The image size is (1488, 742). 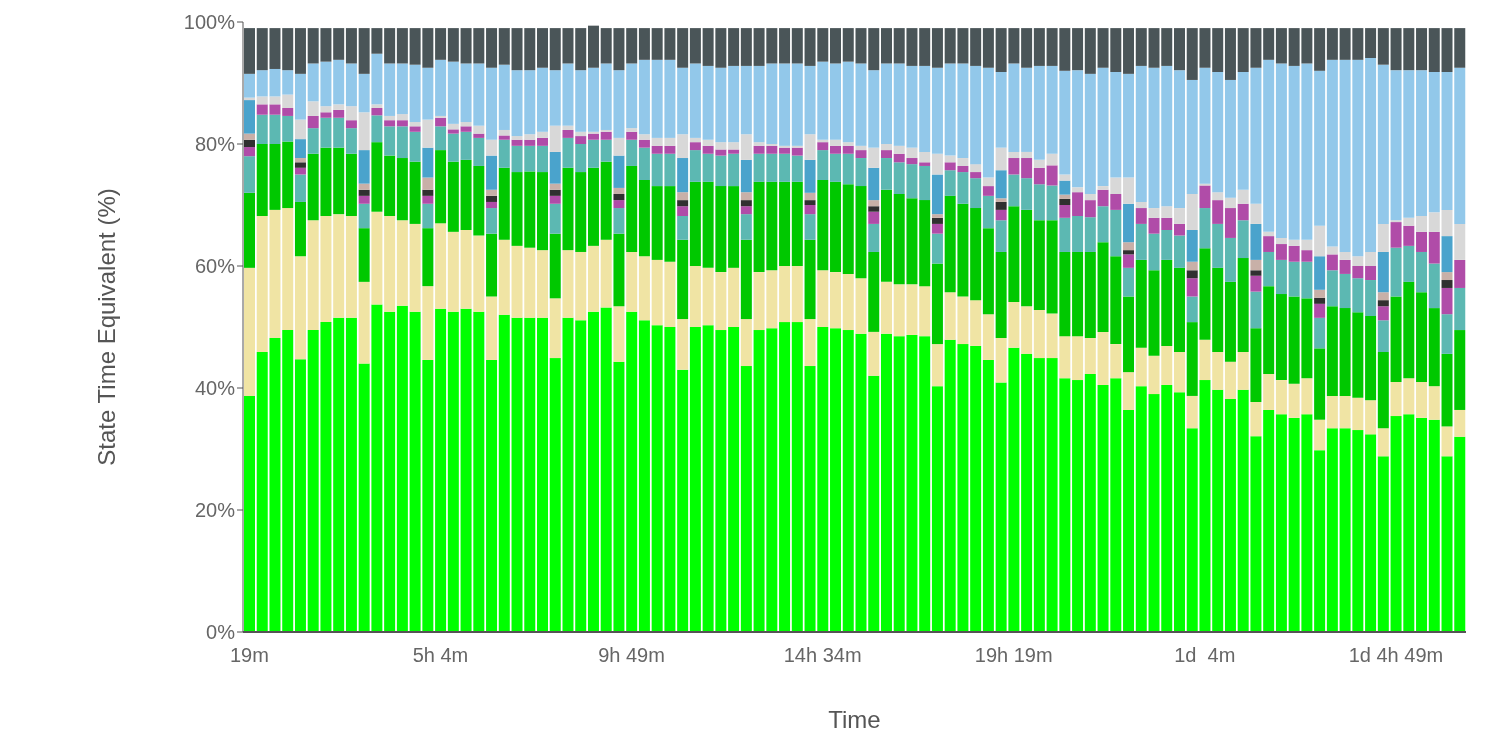 What do you see at coordinates (215, 510) in the screenshot?
I see `y-tick-label: 20%` at bounding box center [215, 510].